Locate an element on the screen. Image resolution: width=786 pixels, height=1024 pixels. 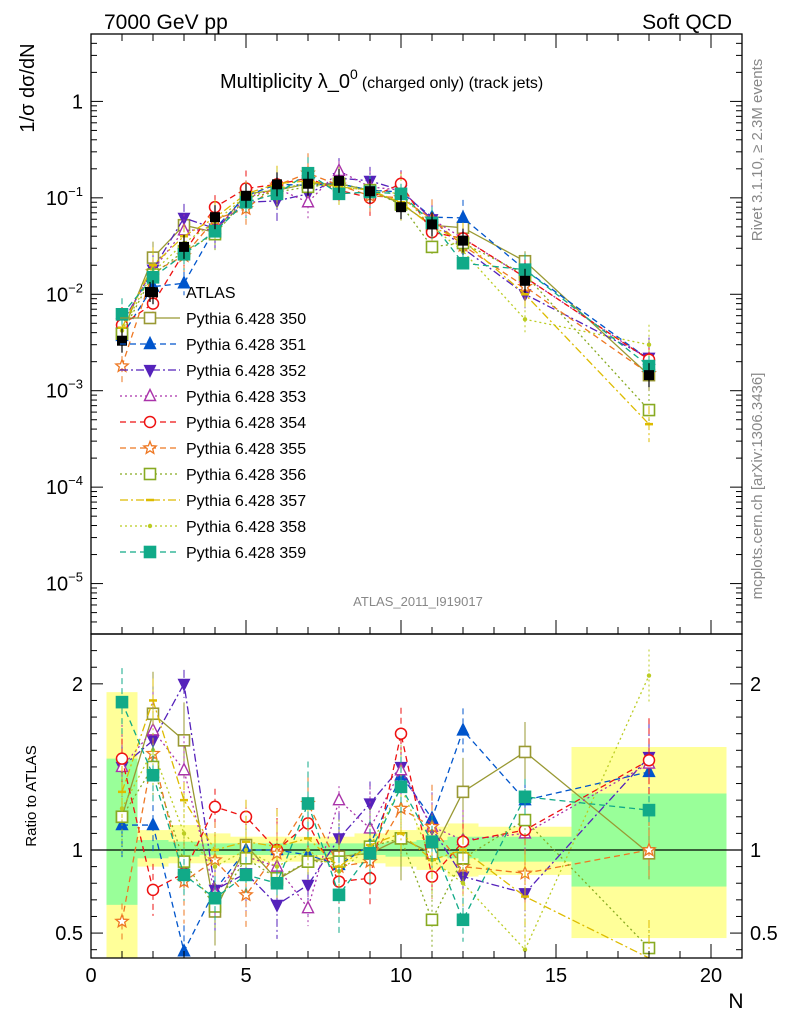
legend-label: Pythia 6.428 356 is located at coordinates (246, 475).